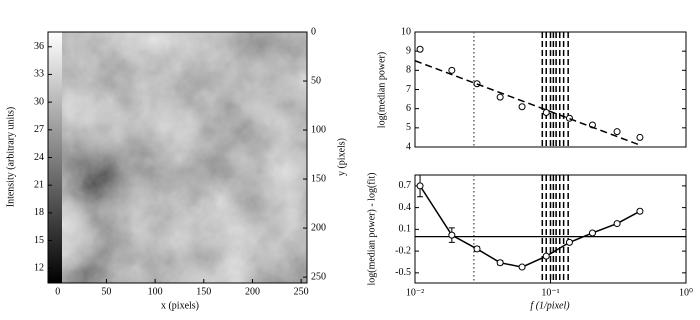 The width and height of the screenshot is (700, 320). I want to click on y-tick-label: 150, so click(318, 178).